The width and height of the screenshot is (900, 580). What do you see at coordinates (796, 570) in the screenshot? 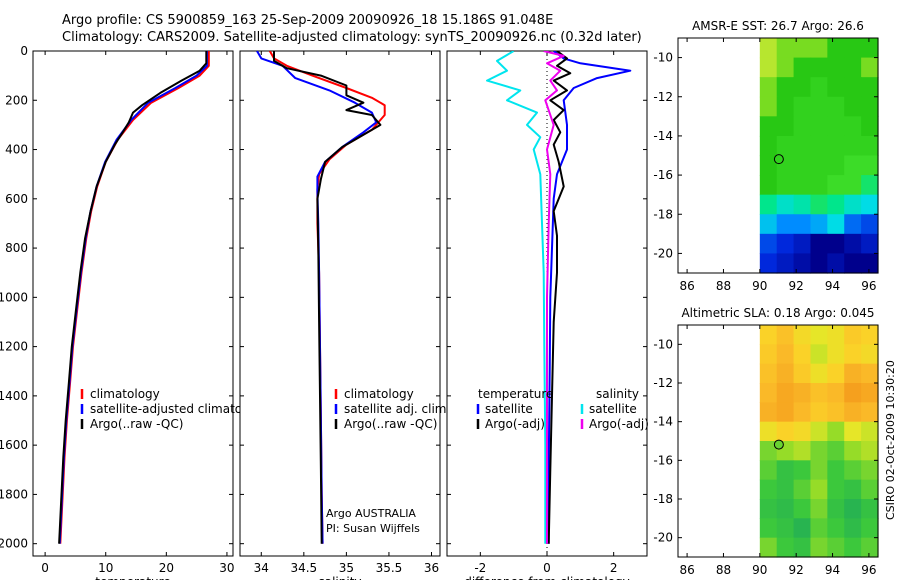
I see `x-tick-label: 92` at bounding box center [796, 570].